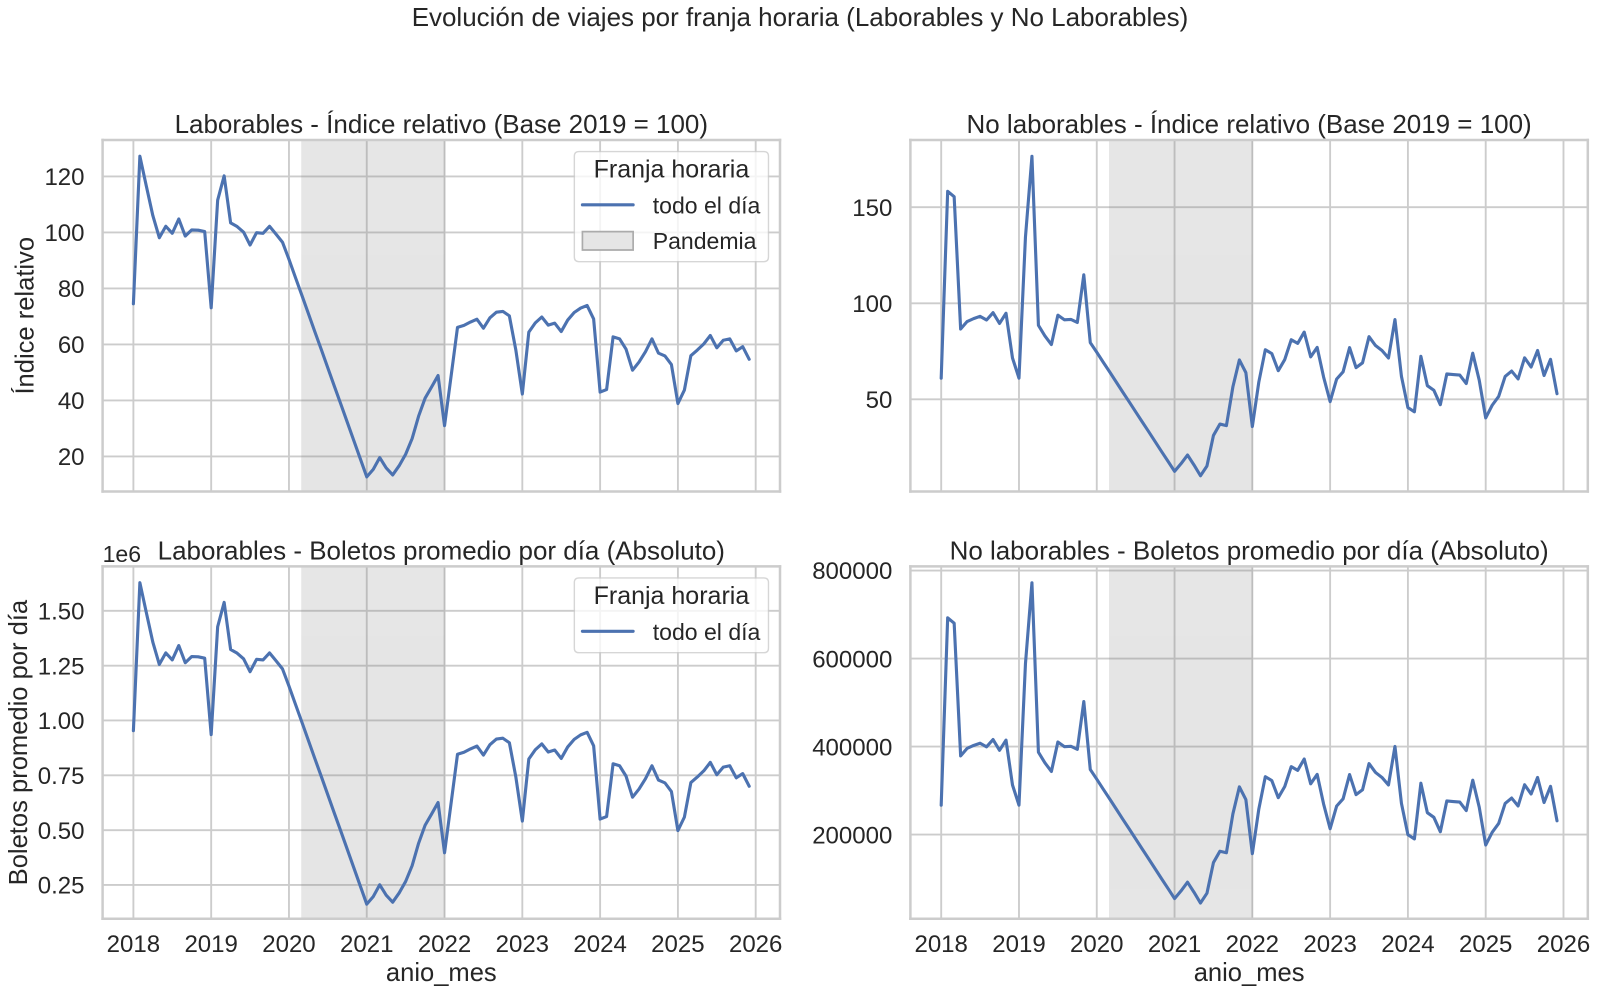  Describe the element at coordinates (25, 316) in the screenshot. I see `svg-text: Índice relativo` at that location.